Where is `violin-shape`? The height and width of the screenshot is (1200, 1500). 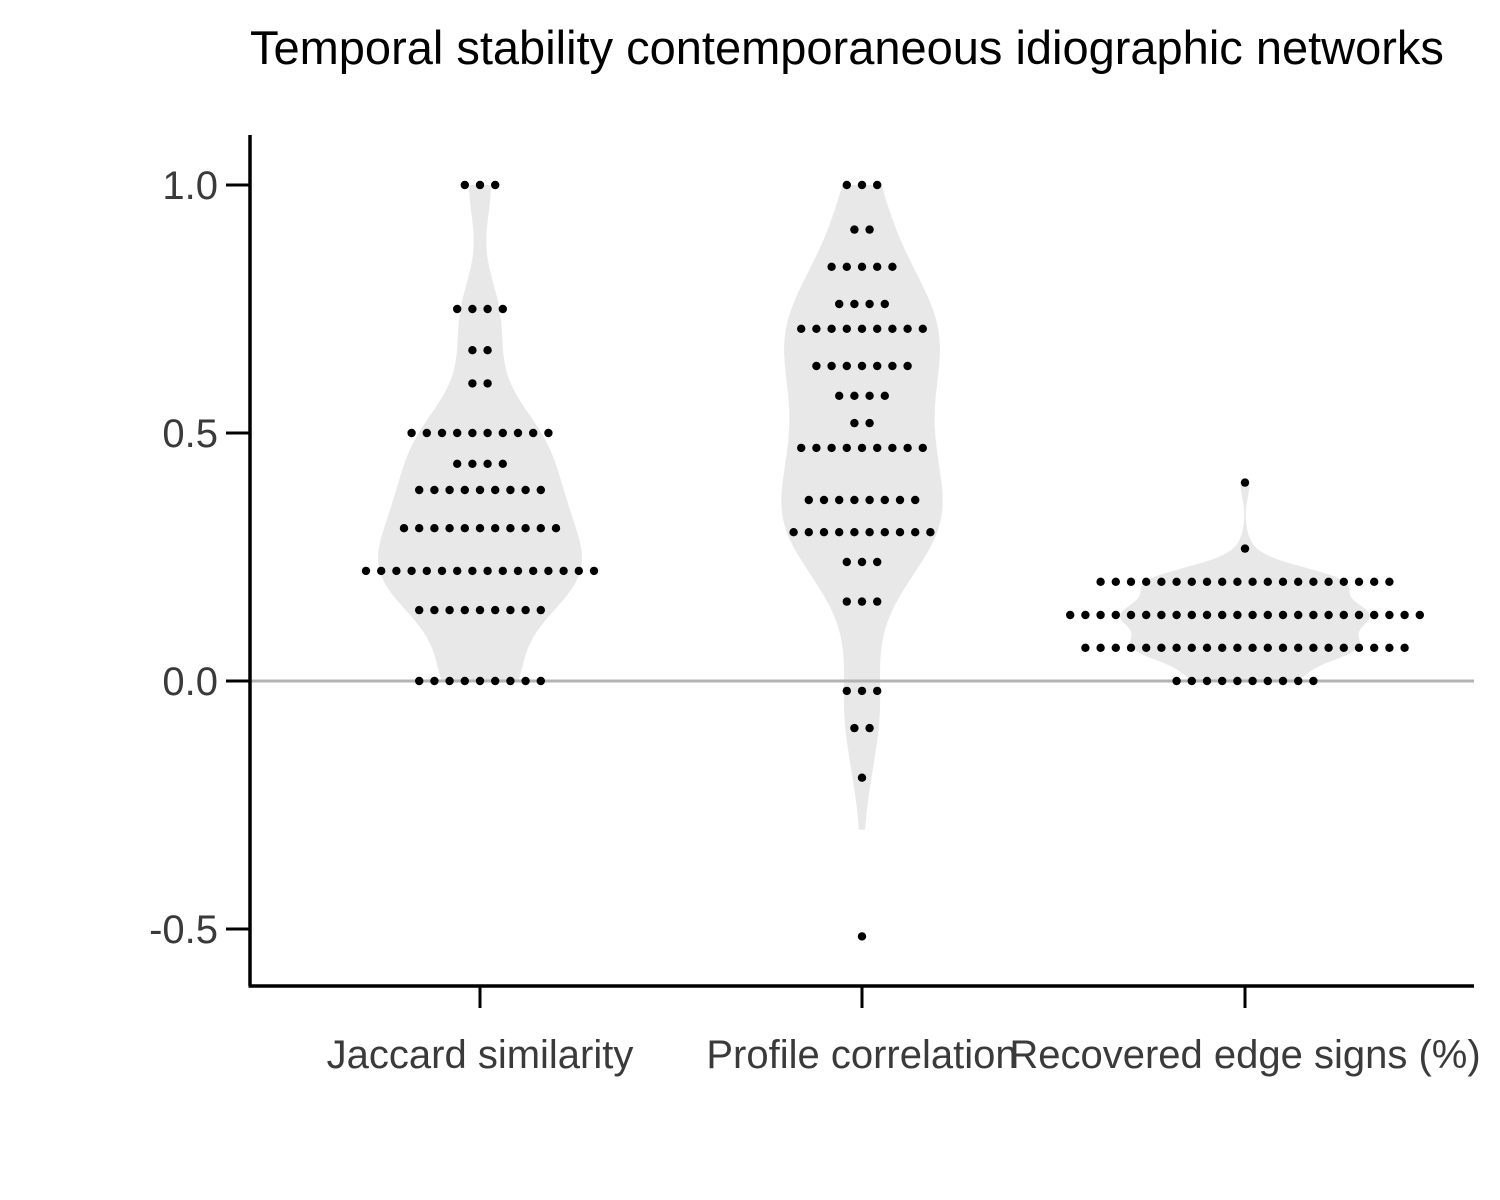
violin-shape is located at coordinates (480, 433).